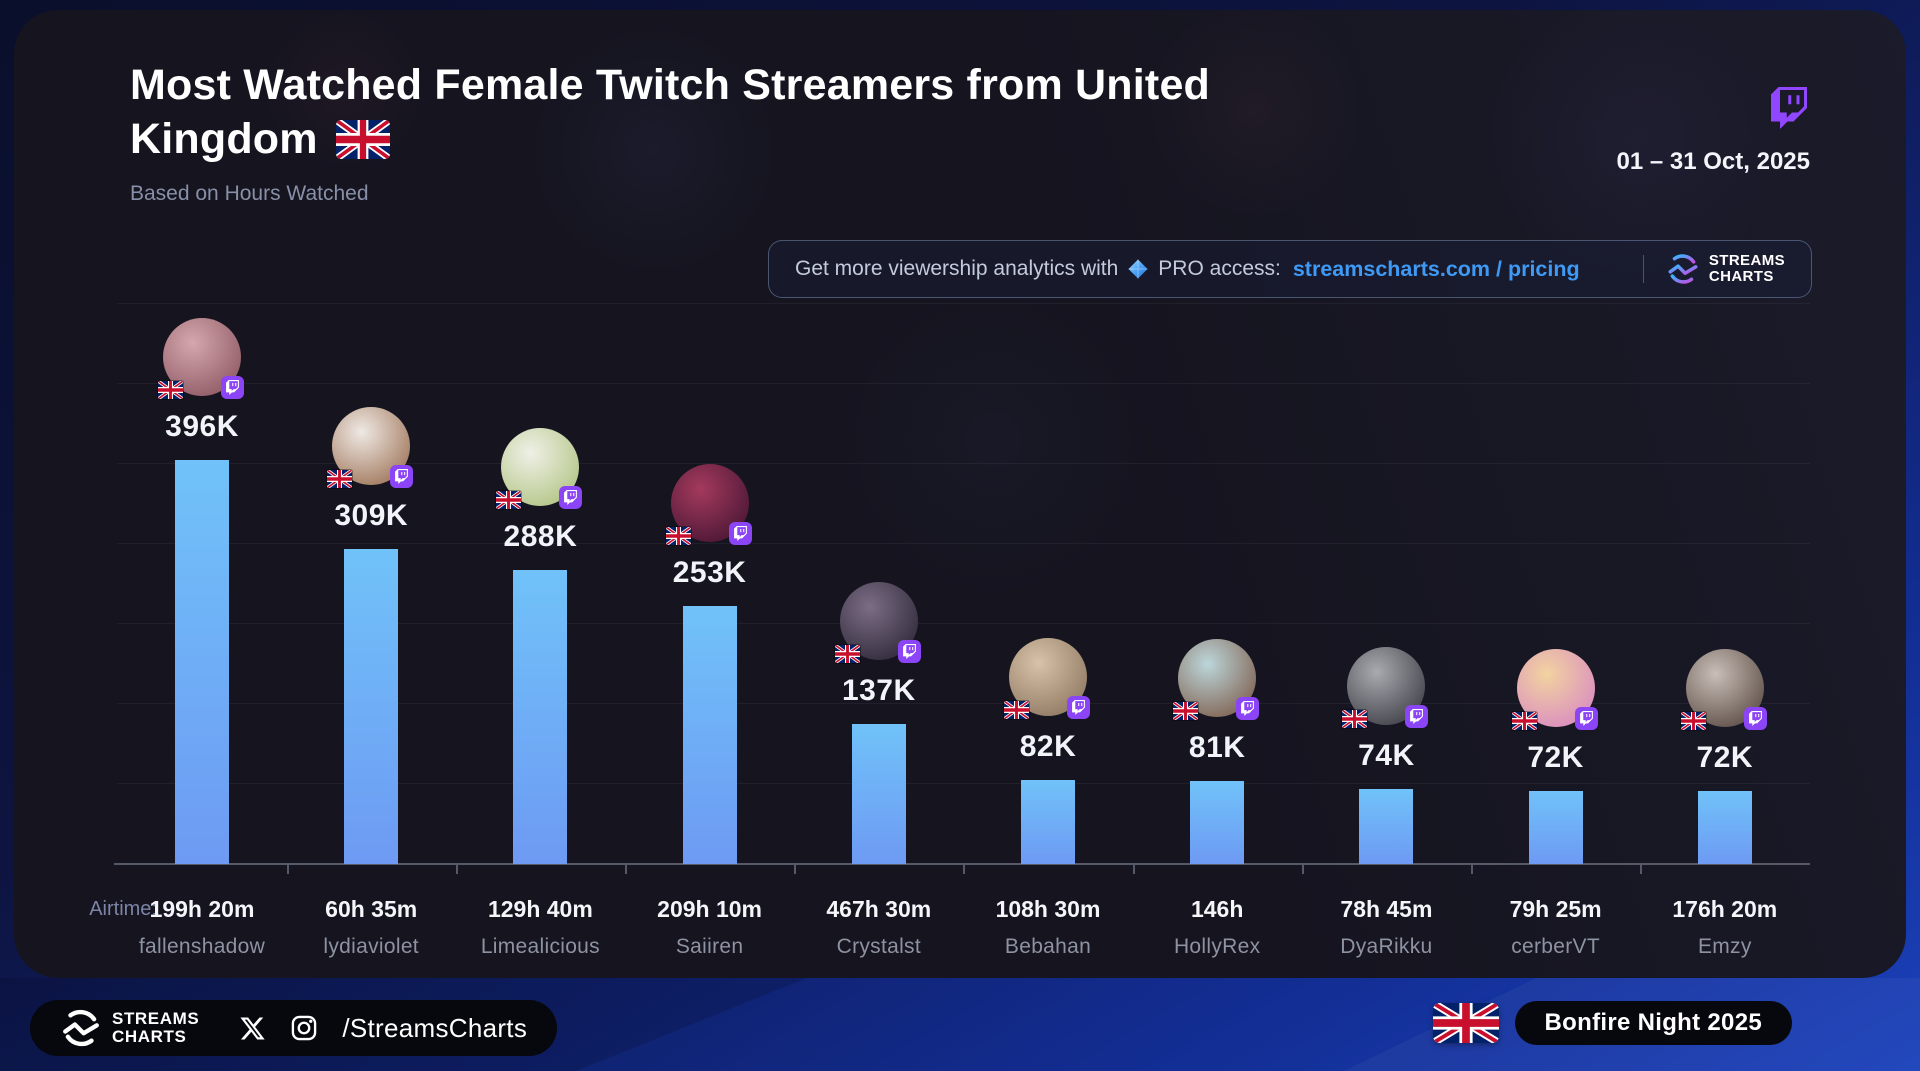  What do you see at coordinates (1217, 909) in the screenshot?
I see `airtime-value: 146h` at bounding box center [1217, 909].